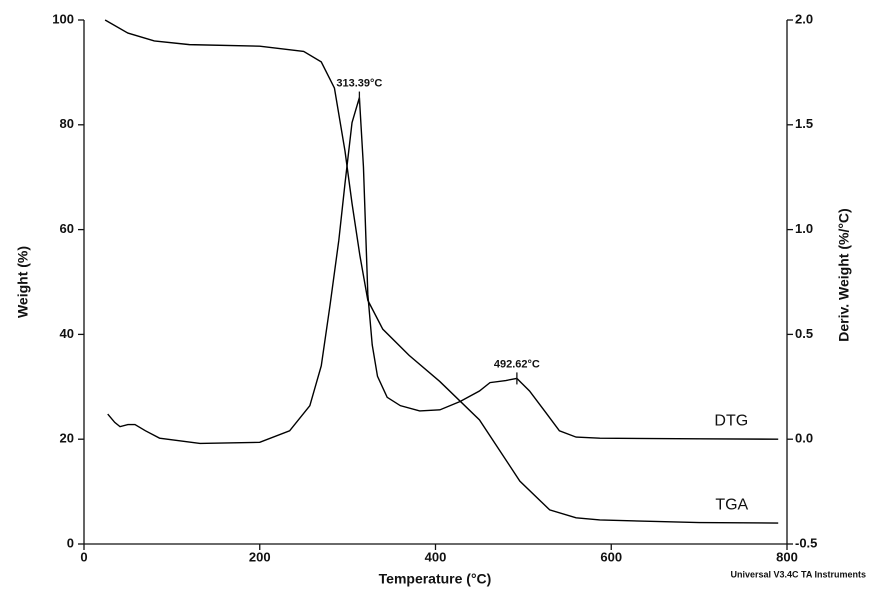 The height and width of the screenshot is (594, 870). Describe the element at coordinates (804, 228) in the screenshot. I see `y2-tick-label: 1.0` at that location.